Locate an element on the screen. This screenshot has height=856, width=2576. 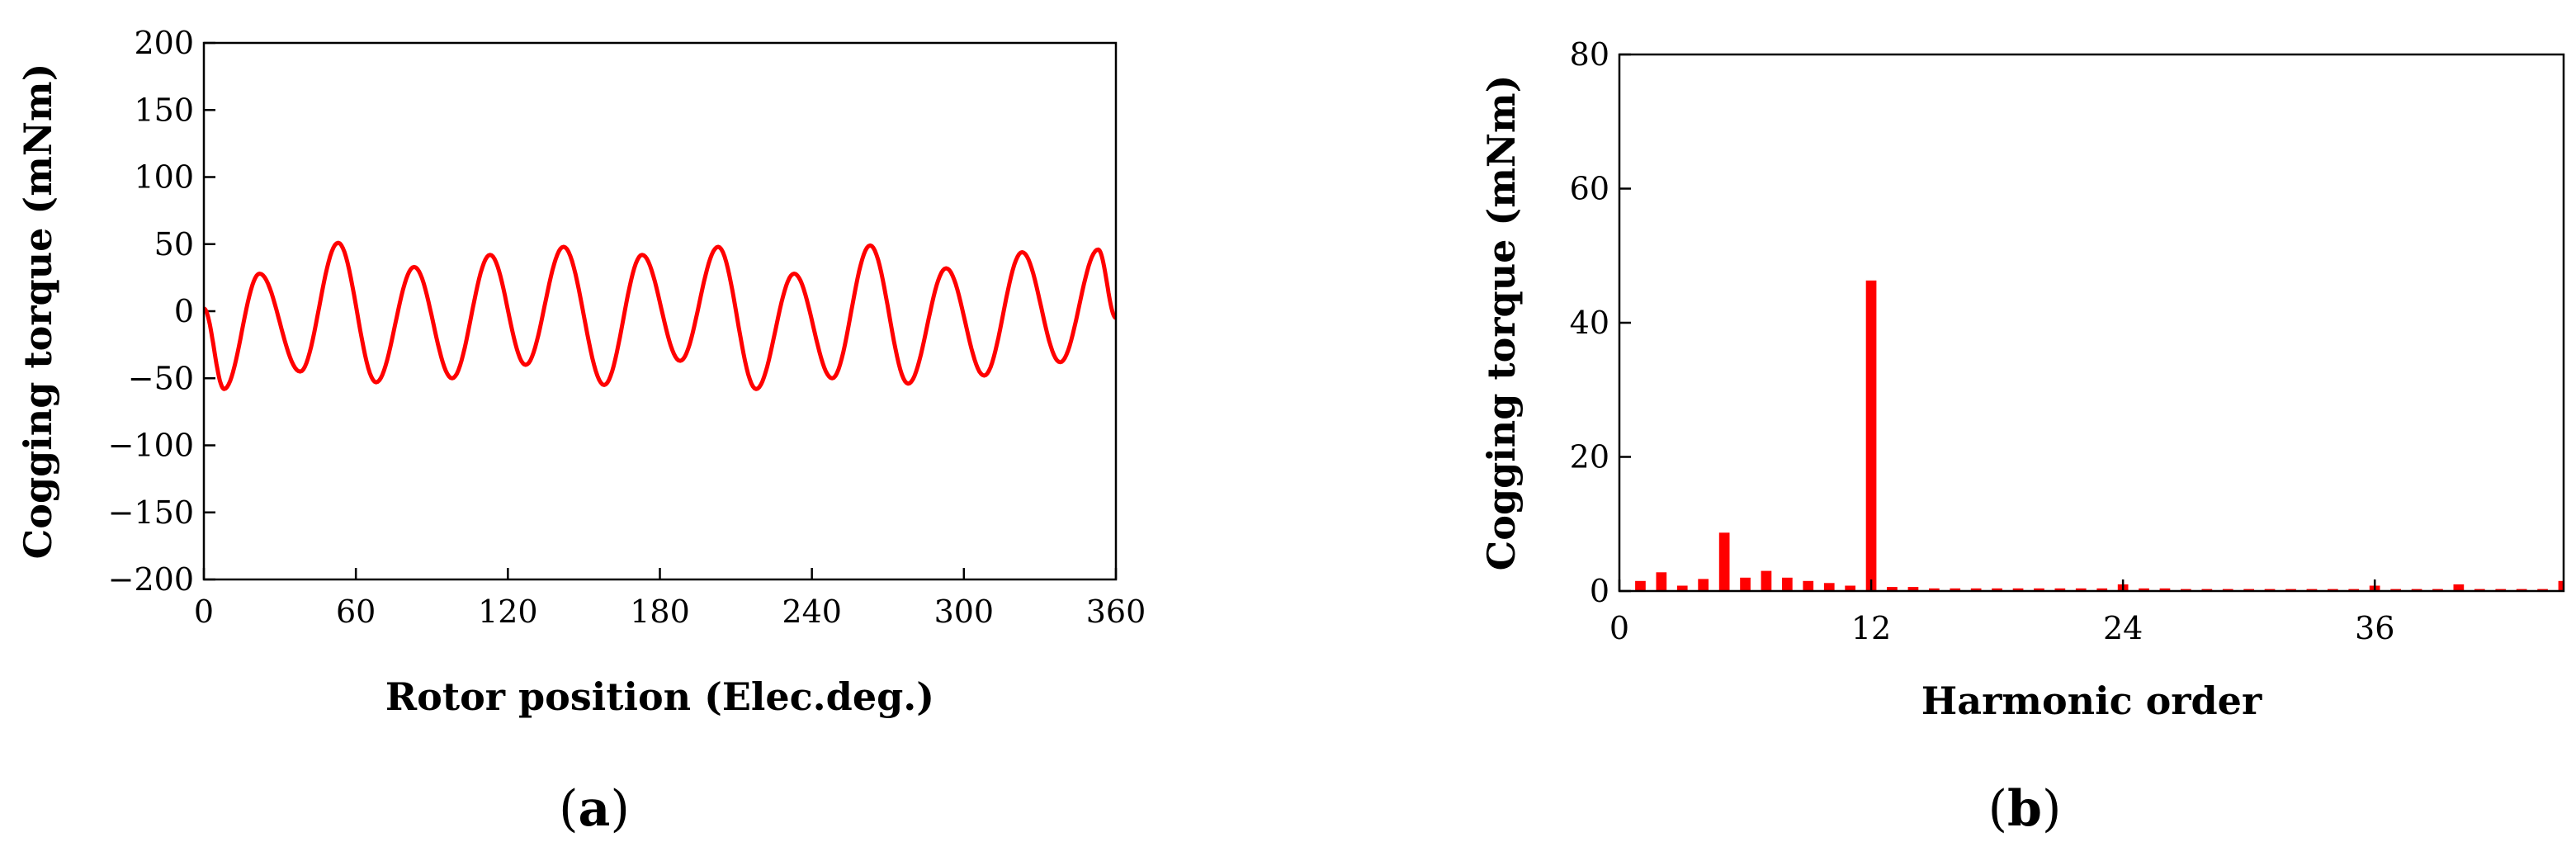
chart-b-x-tick-label: 0 is located at coordinates (1619, 628).